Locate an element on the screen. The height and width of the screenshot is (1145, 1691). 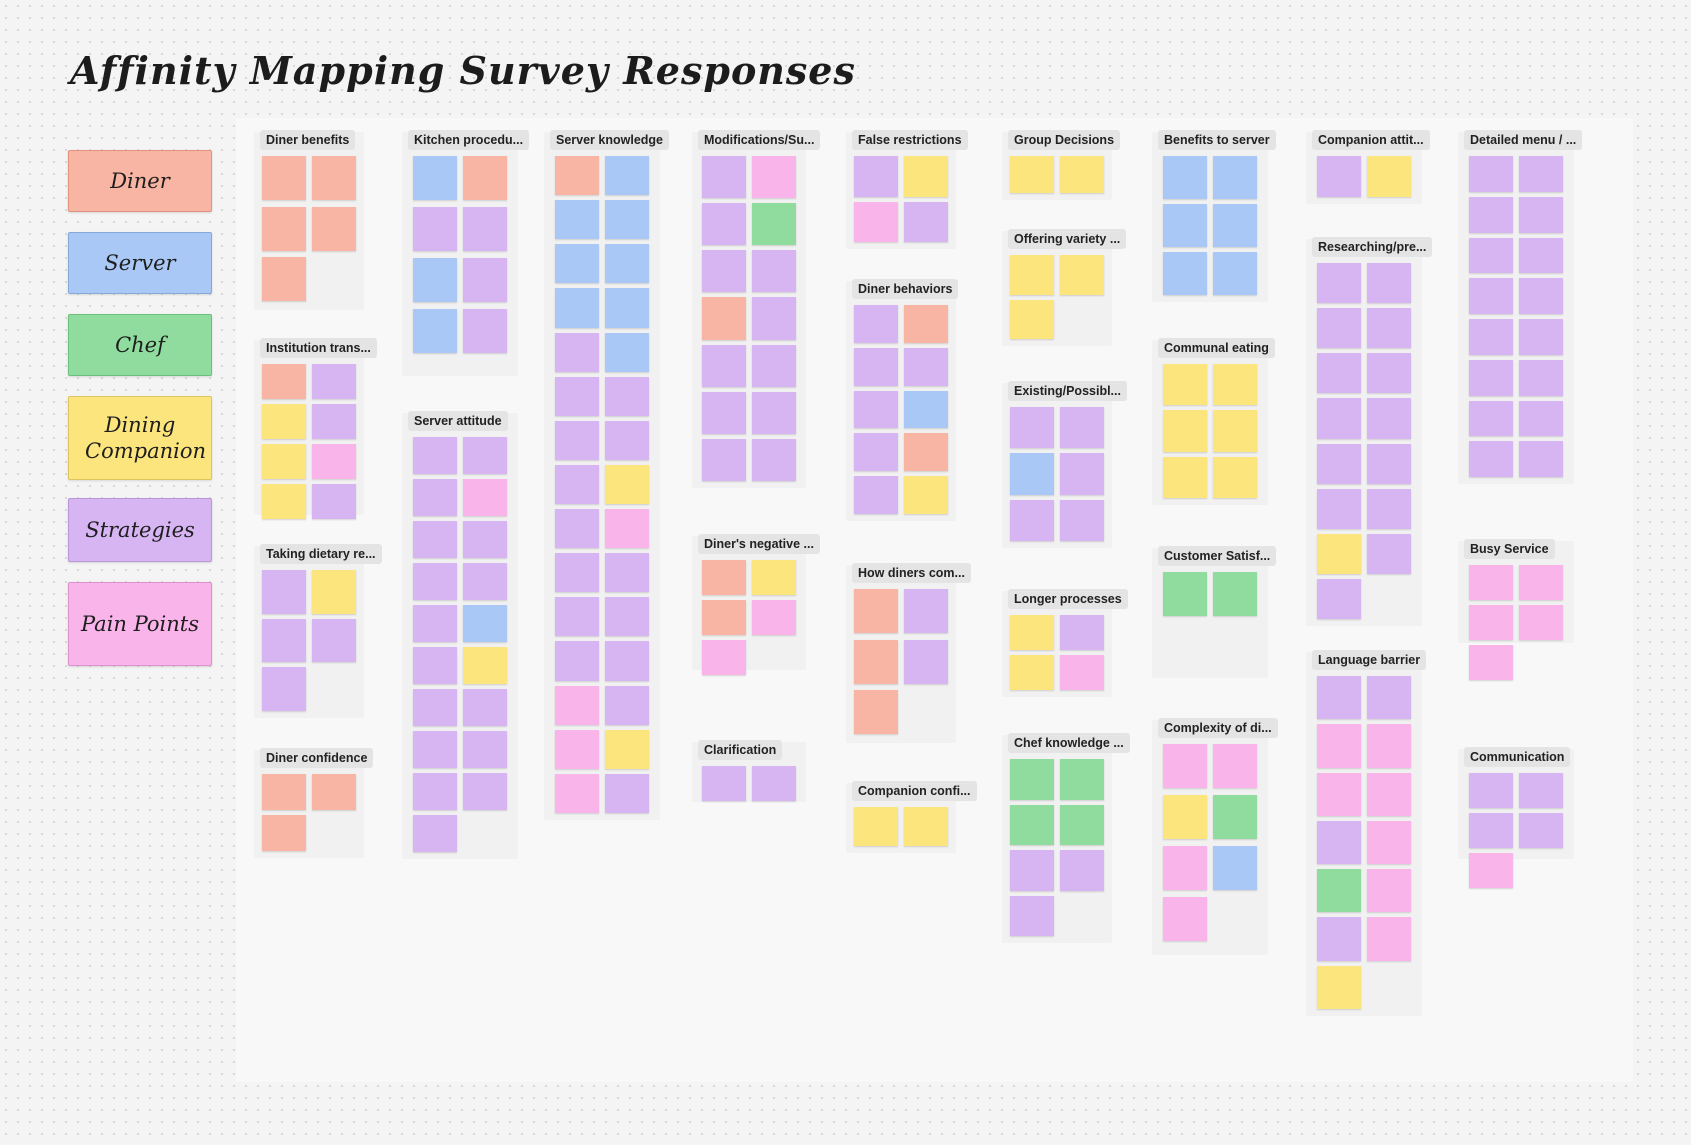
legend-chef: Chef is located at coordinates (140, 345).